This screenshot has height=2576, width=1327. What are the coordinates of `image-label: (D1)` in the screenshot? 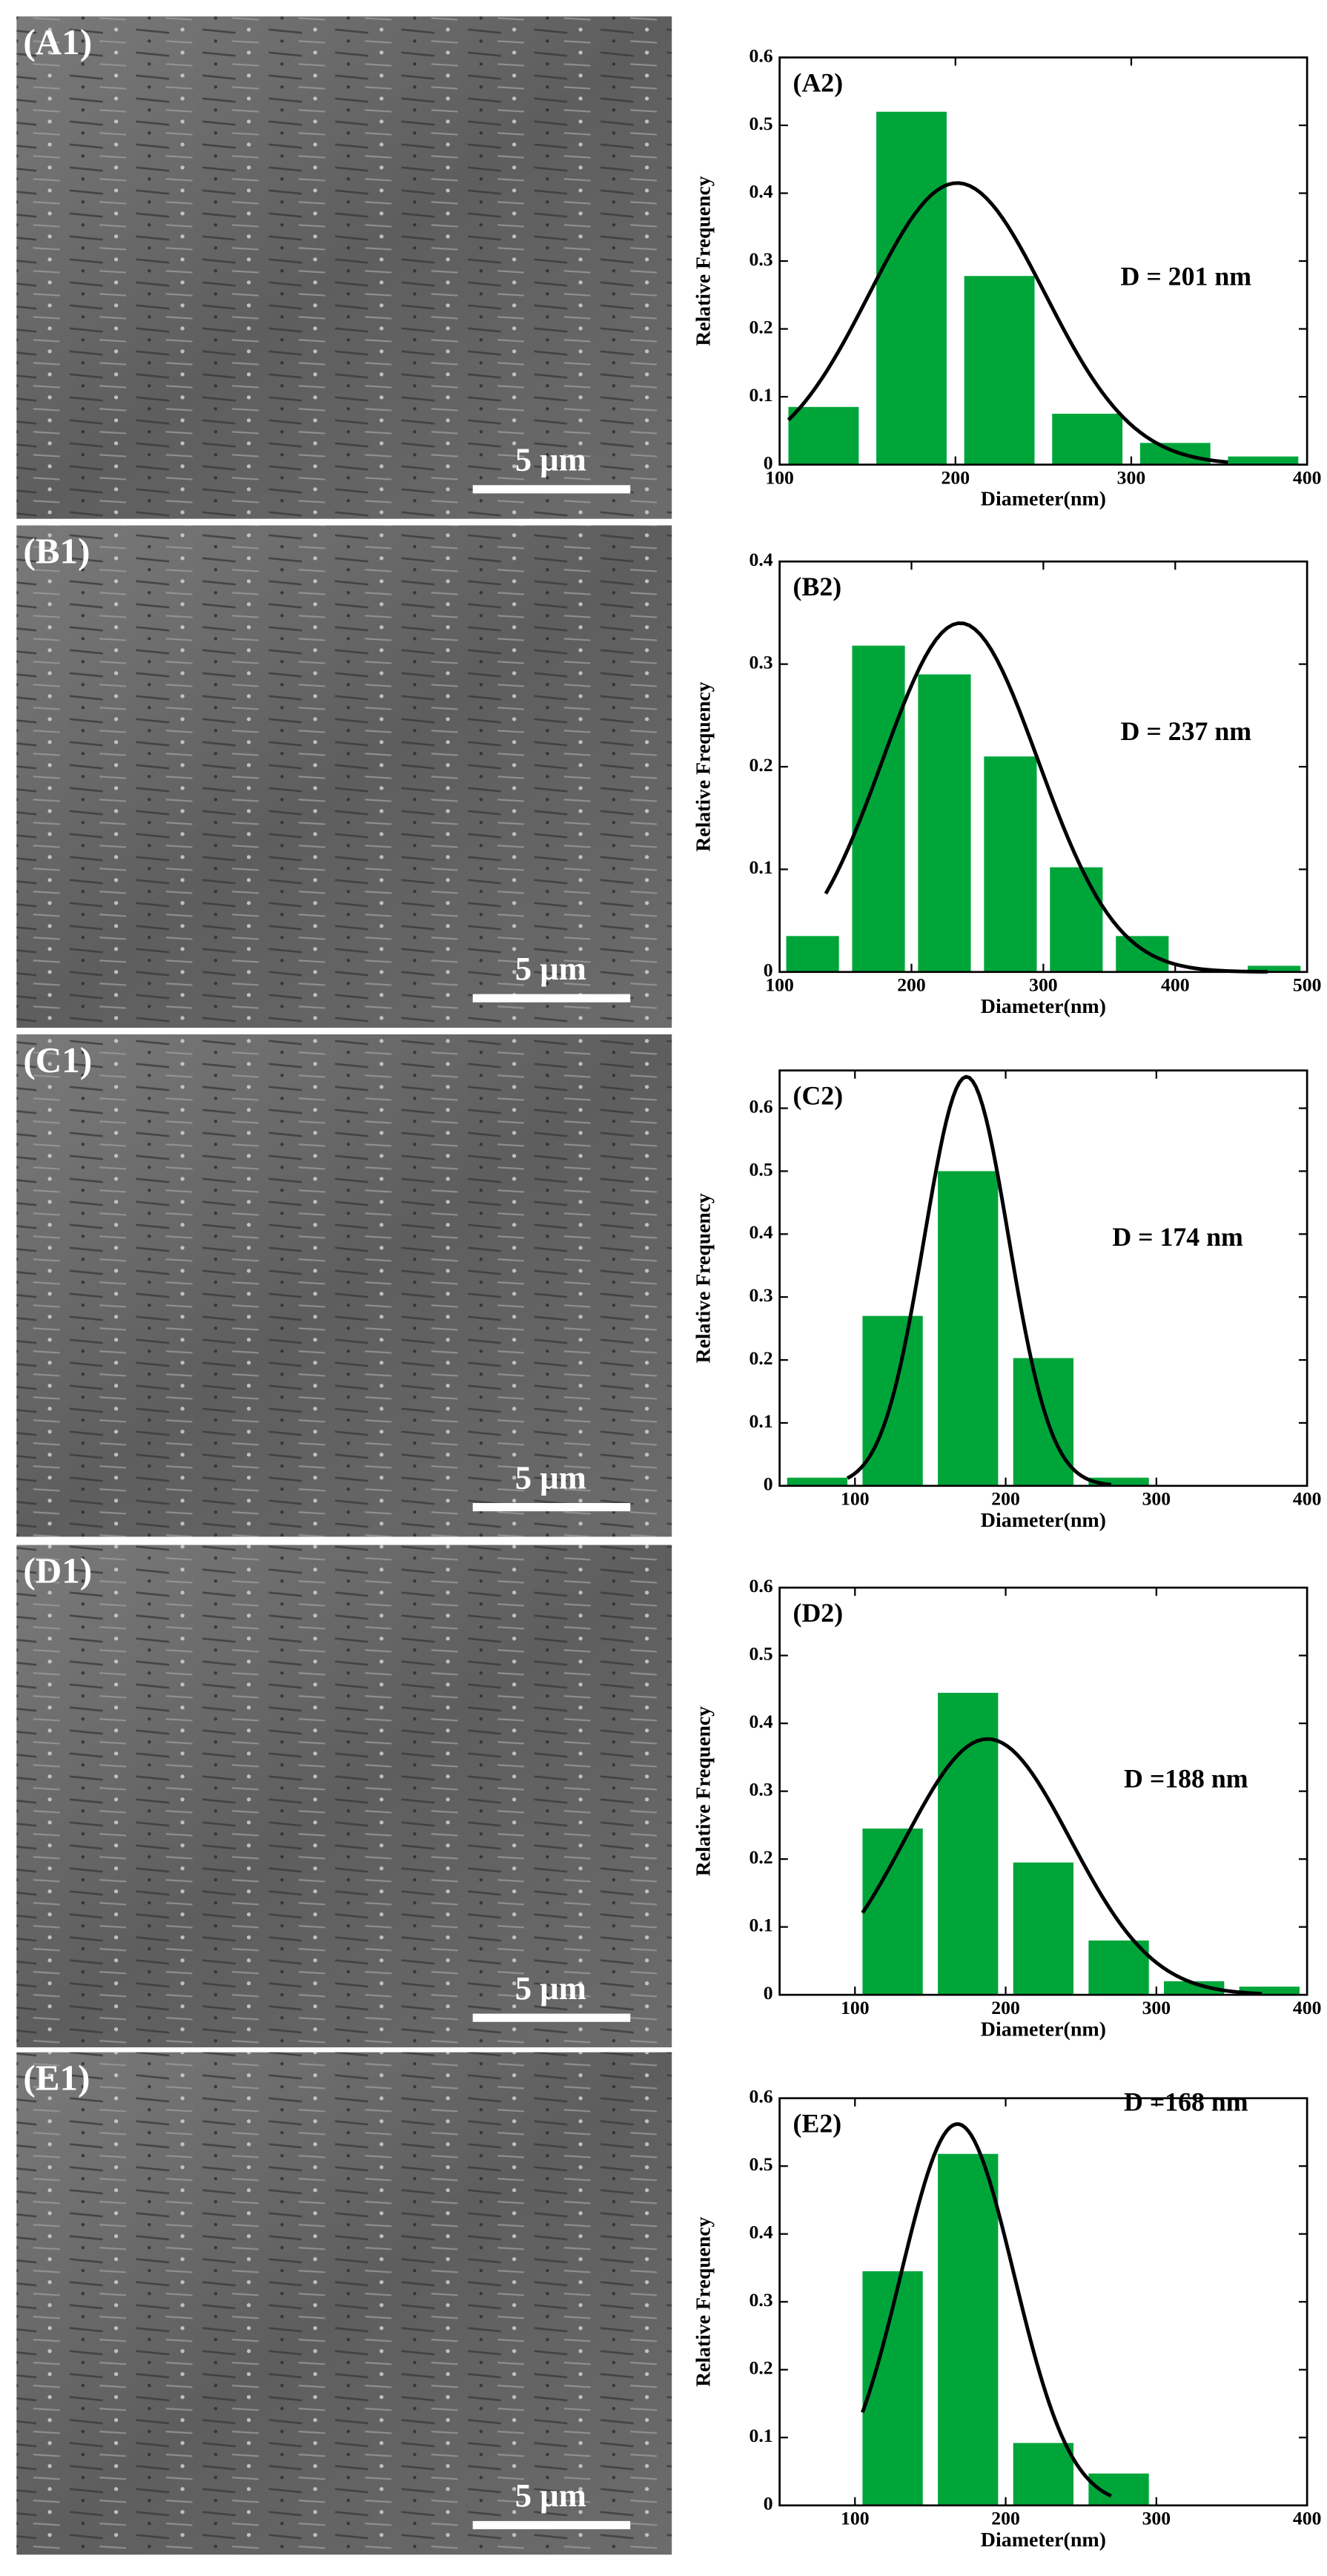 It's located at (57, 1570).